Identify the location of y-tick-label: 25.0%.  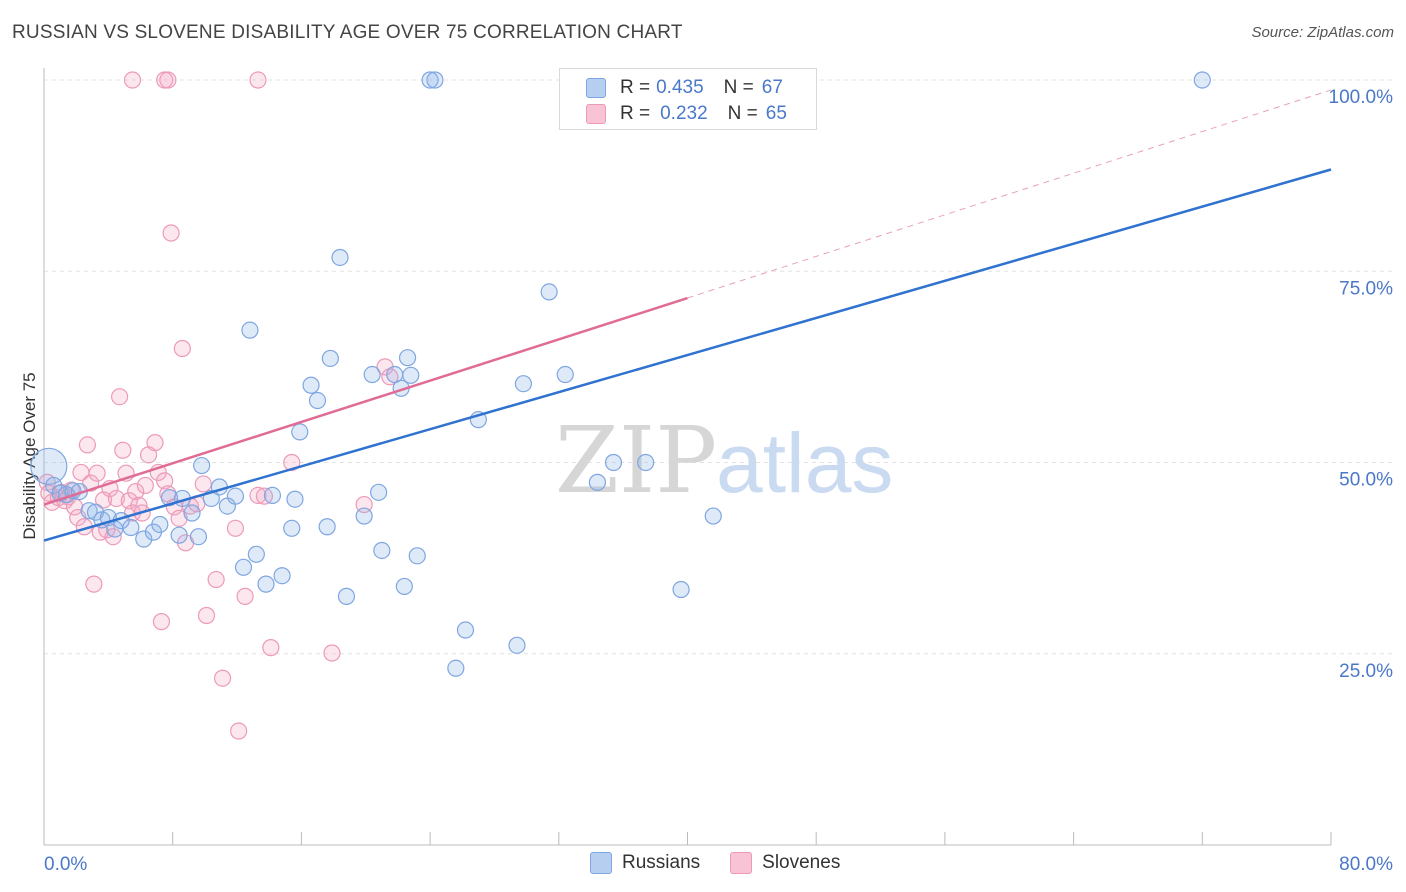
(1366, 671).